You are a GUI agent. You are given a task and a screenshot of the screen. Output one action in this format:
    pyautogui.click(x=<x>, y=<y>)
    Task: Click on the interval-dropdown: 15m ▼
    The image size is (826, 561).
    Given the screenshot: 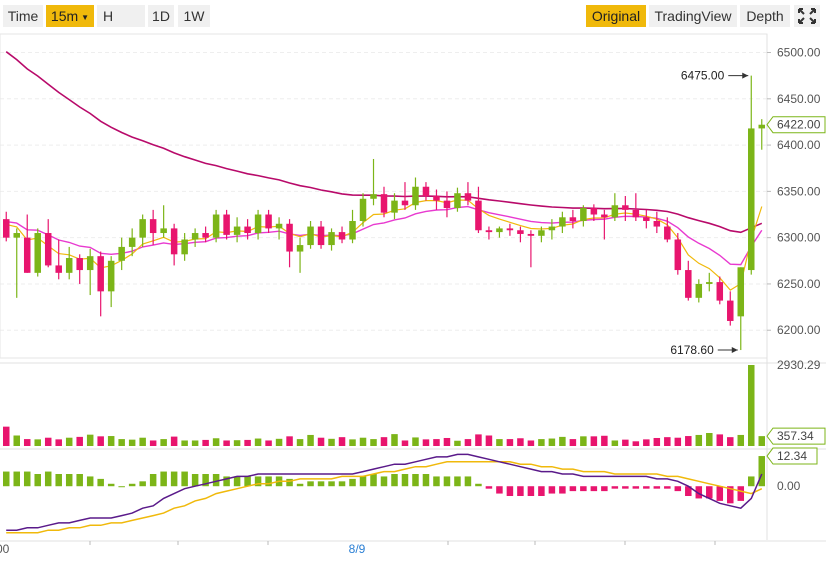 What is the action you would take?
    pyautogui.click(x=70, y=16)
    